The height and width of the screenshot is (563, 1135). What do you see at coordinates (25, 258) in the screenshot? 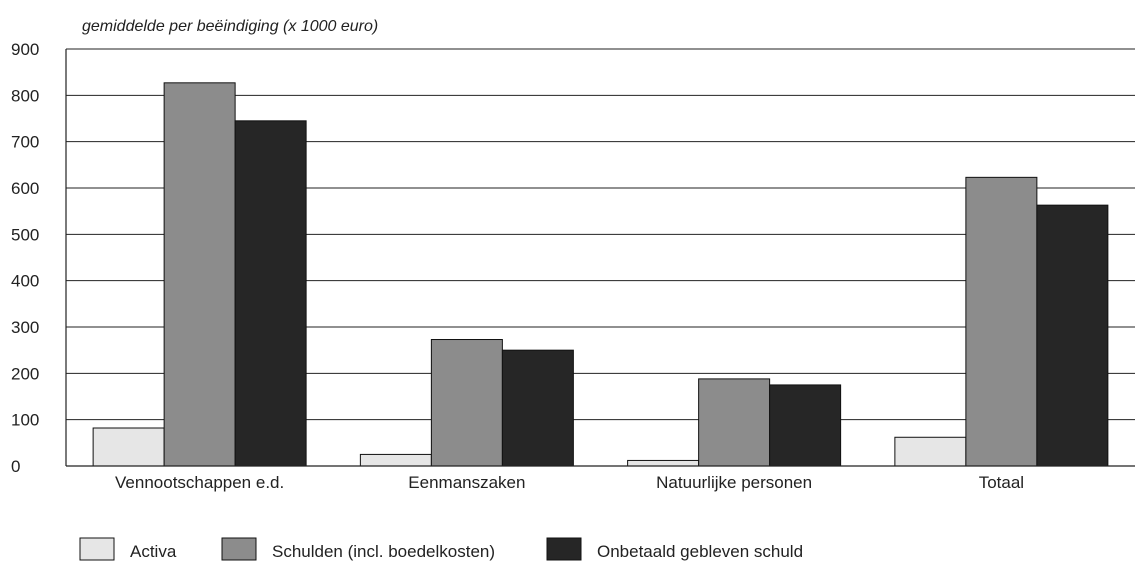
I see `y-tick-labels: 0 100 200 300 400 500 600 700 800 900` at bounding box center [25, 258].